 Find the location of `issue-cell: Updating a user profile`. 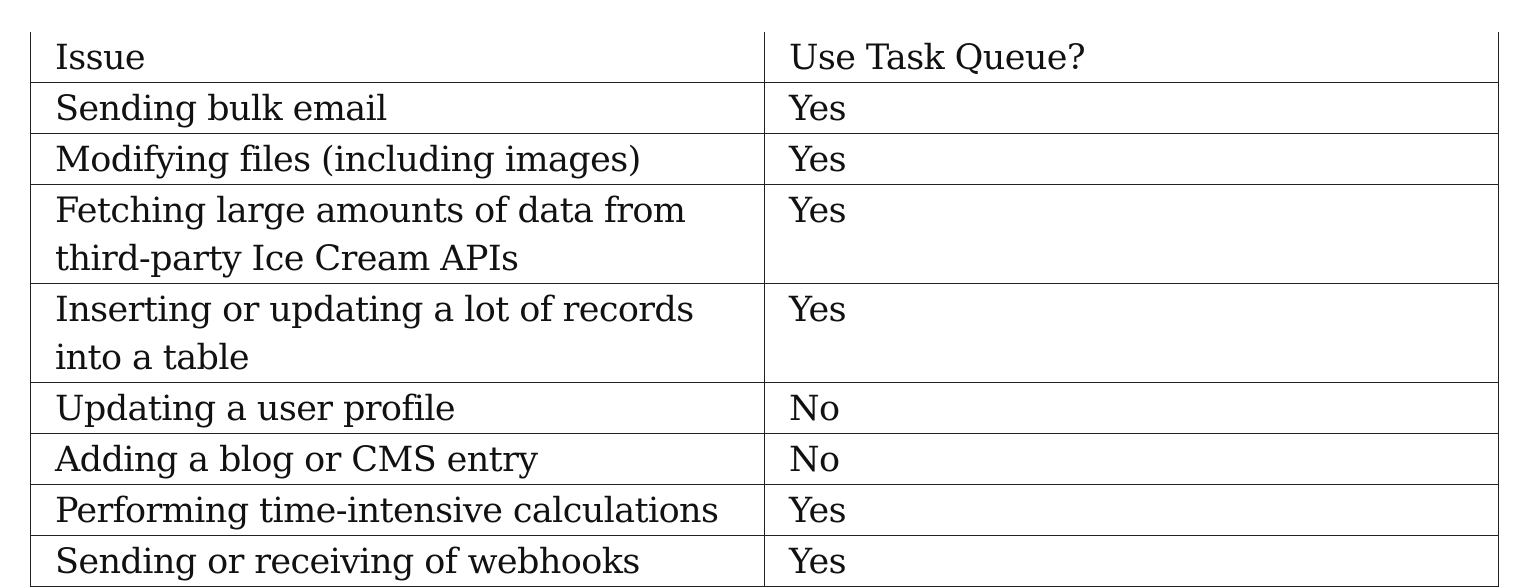

issue-cell: Updating a user profile is located at coordinates (397, 408).